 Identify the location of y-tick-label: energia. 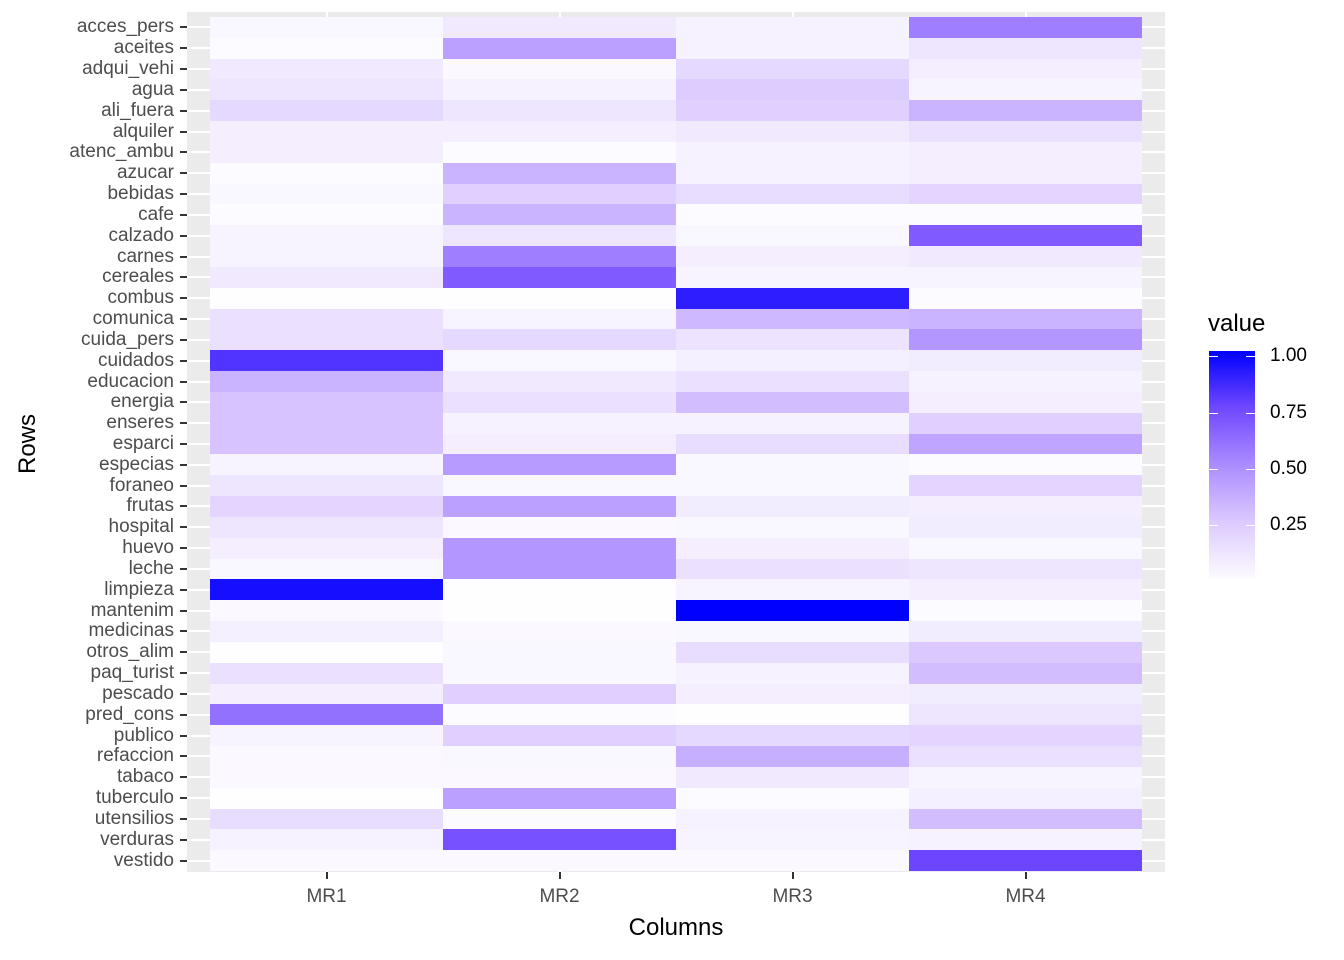
(142, 402).